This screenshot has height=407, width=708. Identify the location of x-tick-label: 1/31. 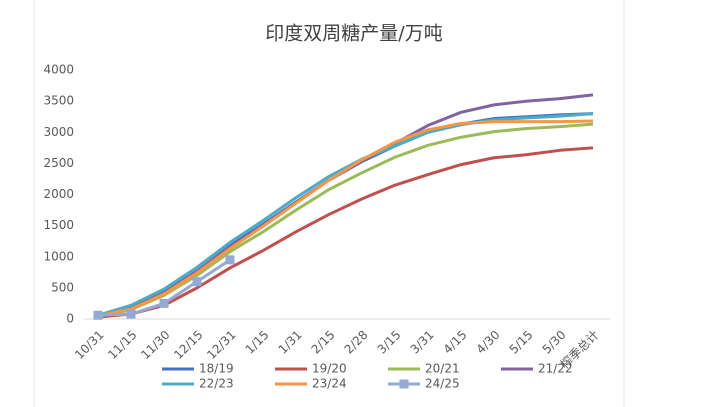
(290, 342).